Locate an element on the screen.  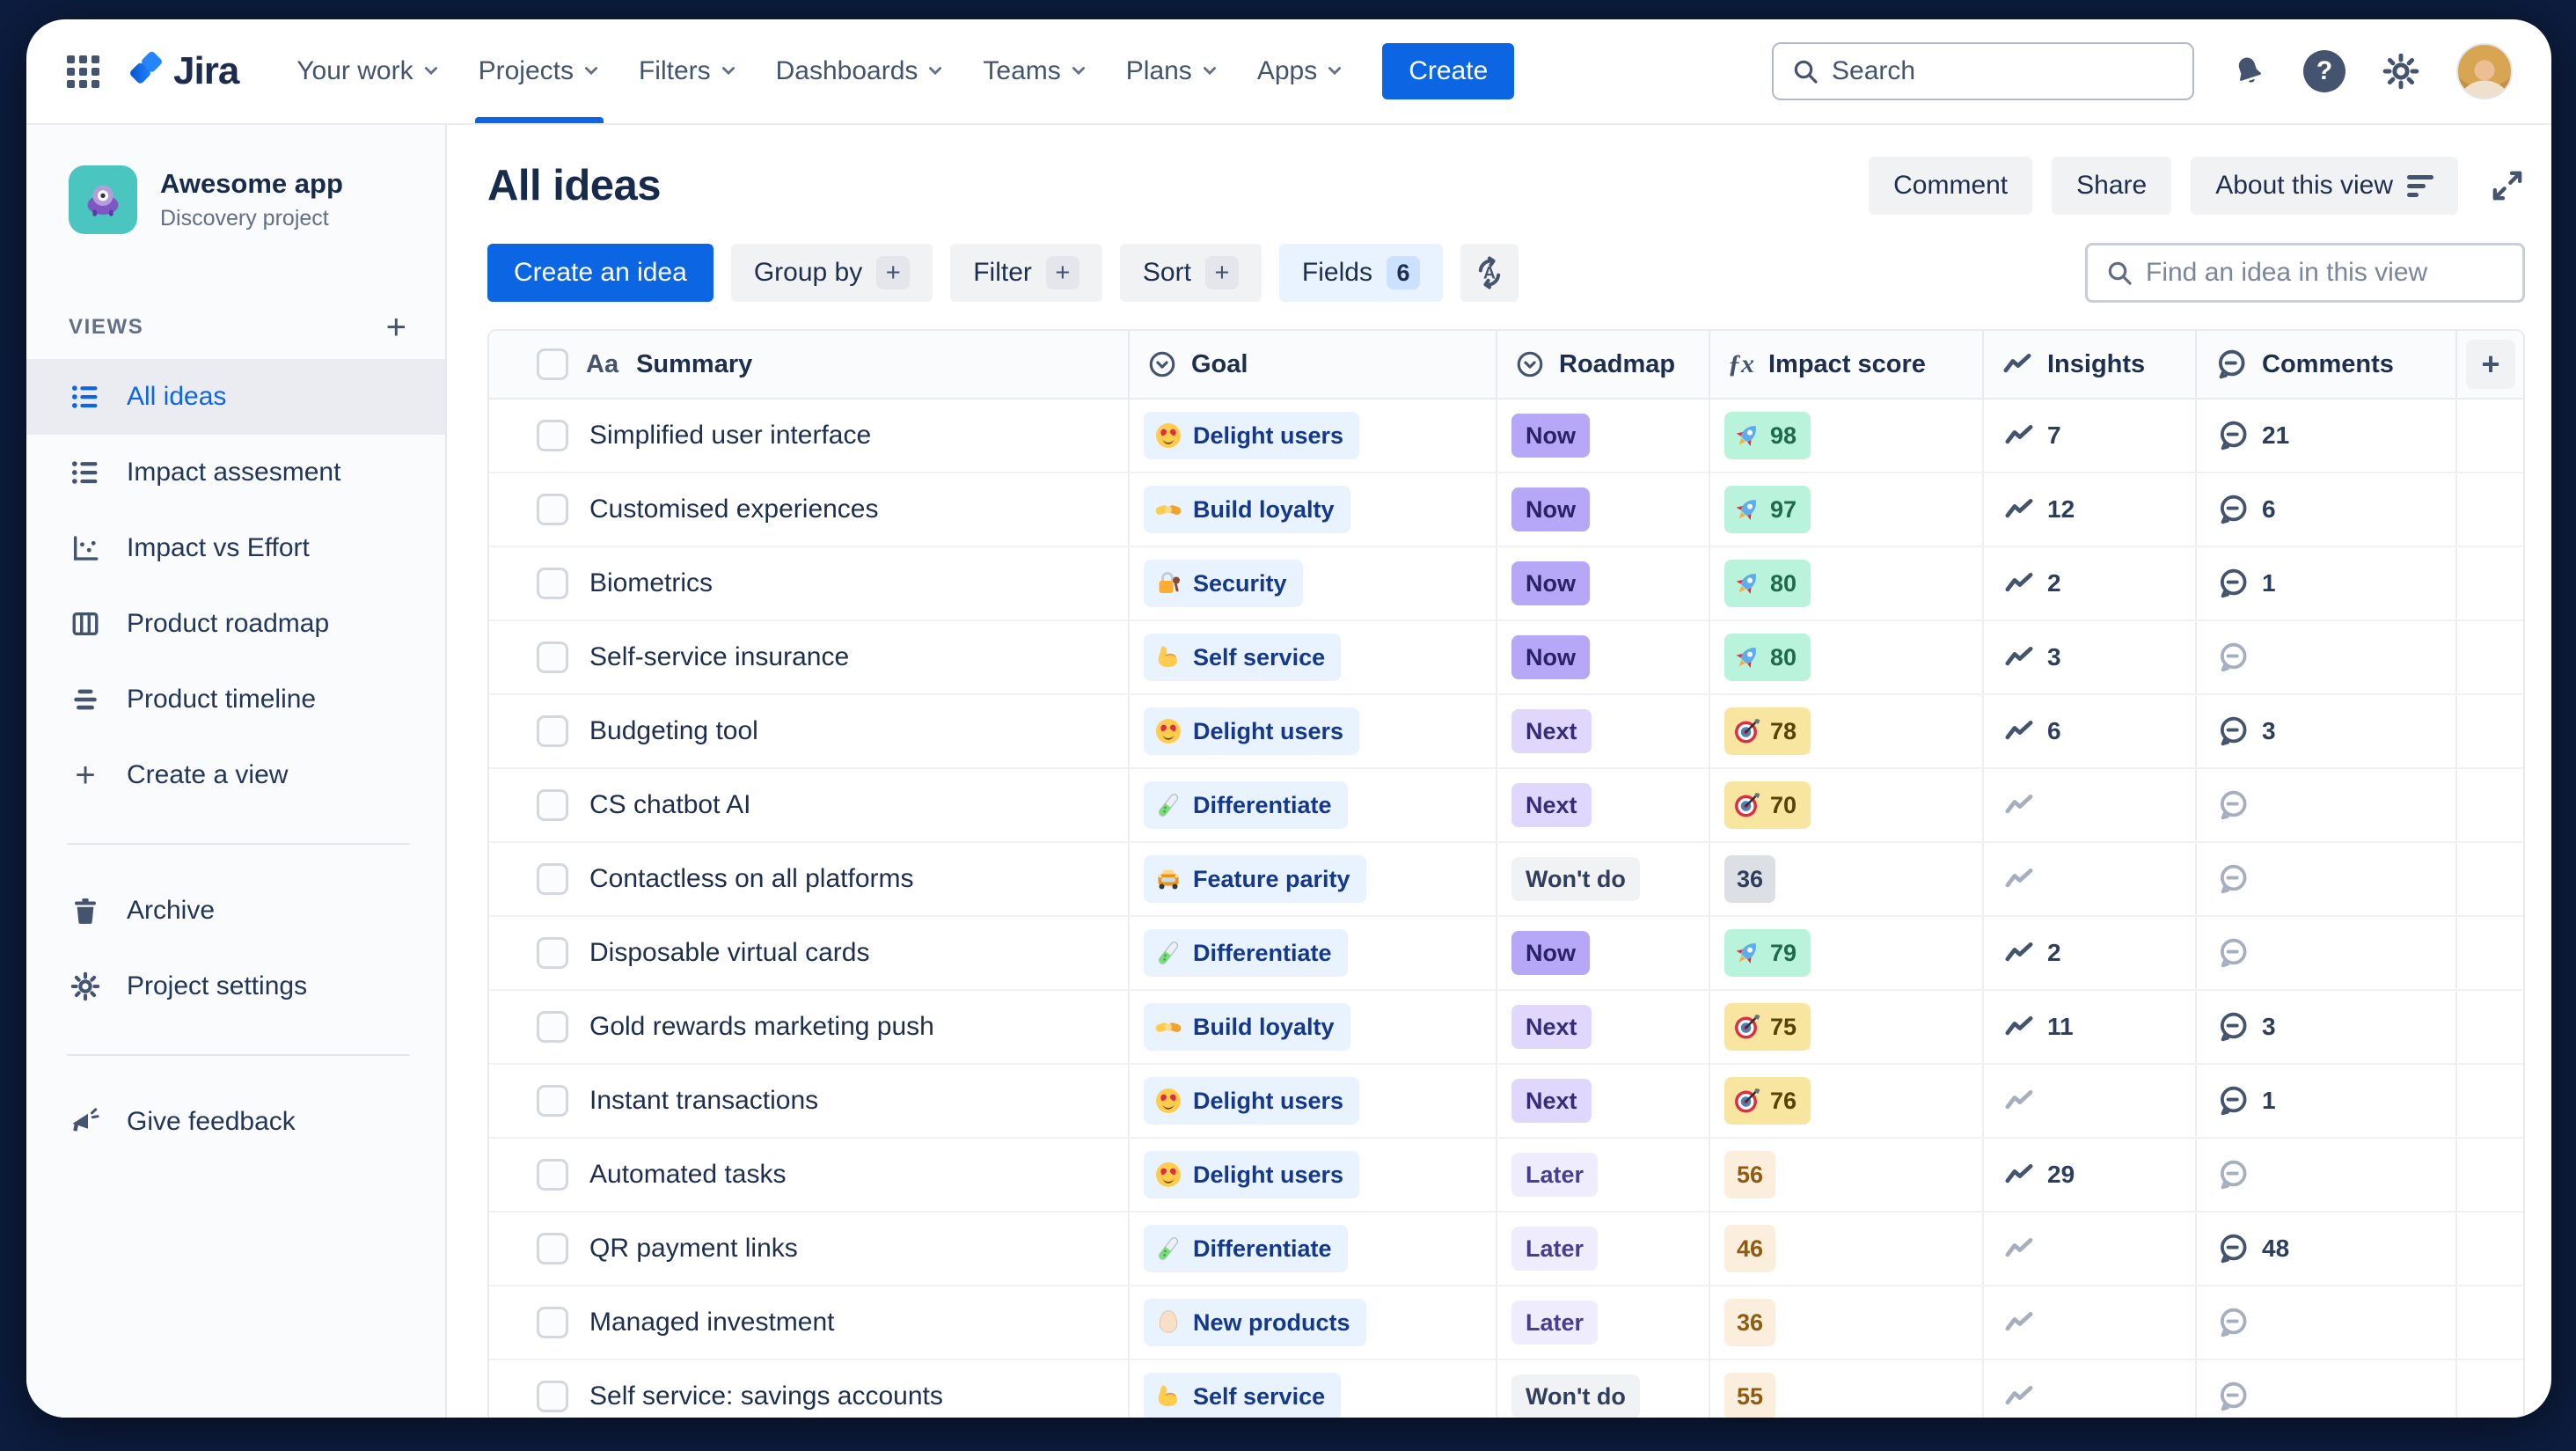
table-row: Instant transactions Delight users Next 76 1 is located at coordinates (1506, 1102).